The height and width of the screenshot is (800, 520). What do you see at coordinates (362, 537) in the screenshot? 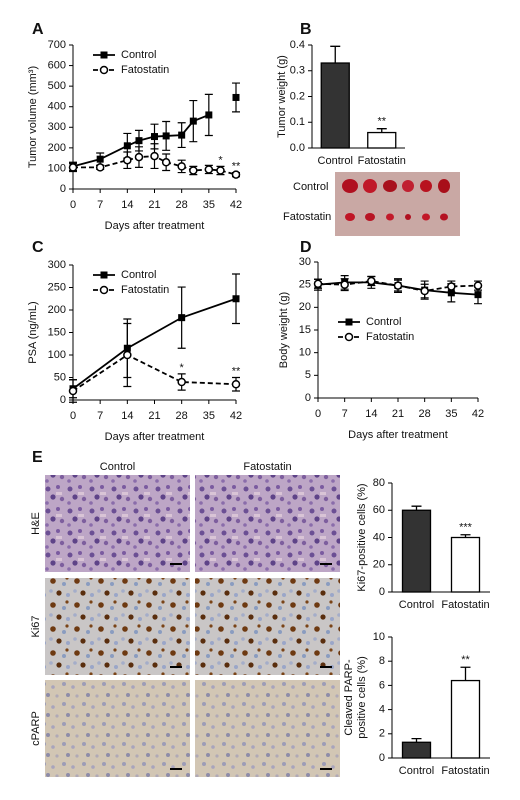
I see `y-axis-label: Ki67-positive cells (%)` at bounding box center [362, 537].